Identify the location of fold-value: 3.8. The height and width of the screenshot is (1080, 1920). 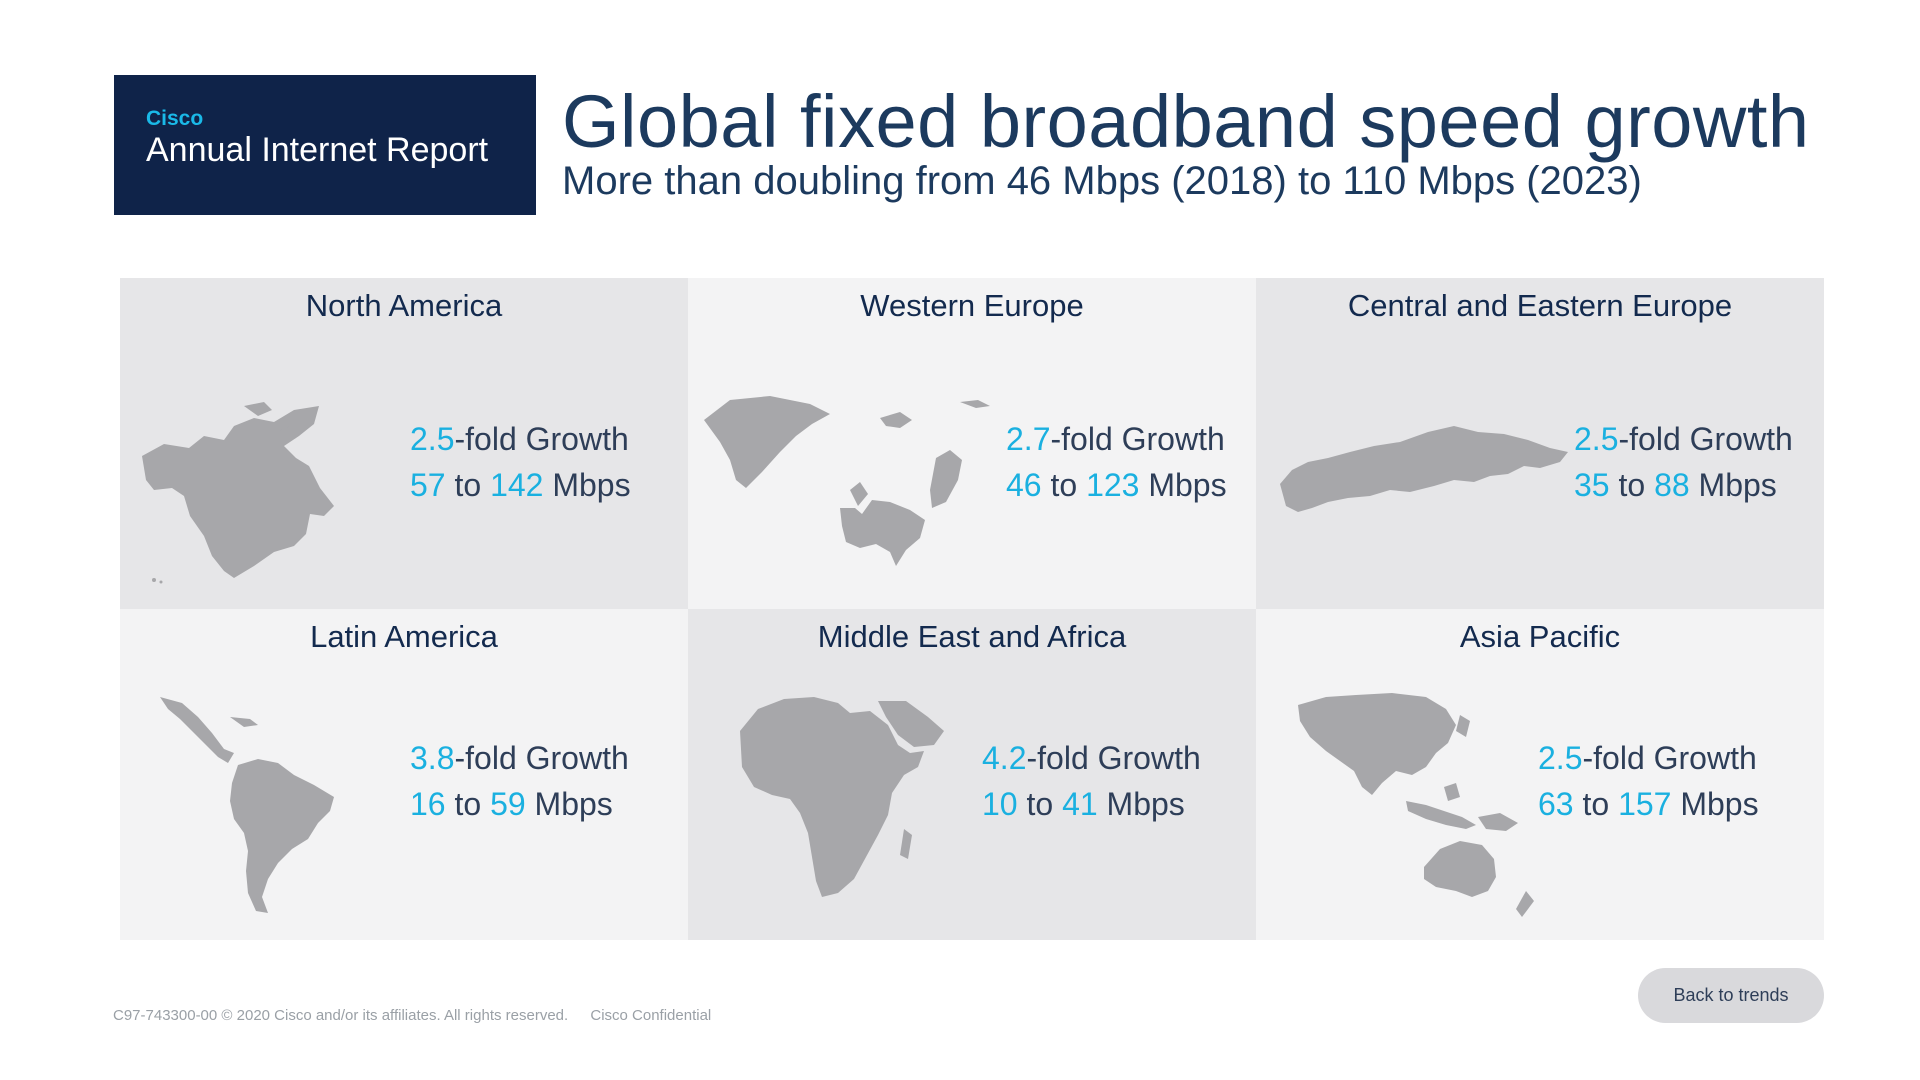
(432, 758).